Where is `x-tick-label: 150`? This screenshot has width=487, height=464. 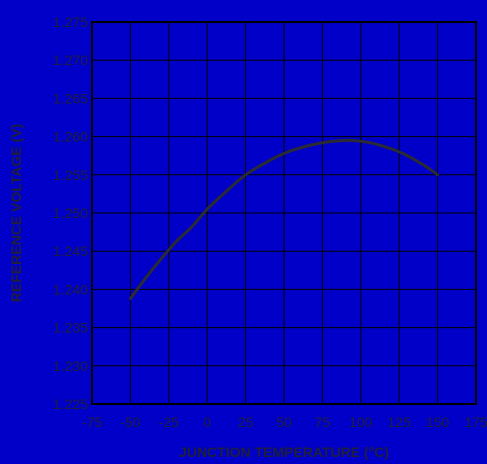 x-tick-label: 150 is located at coordinates (438, 422).